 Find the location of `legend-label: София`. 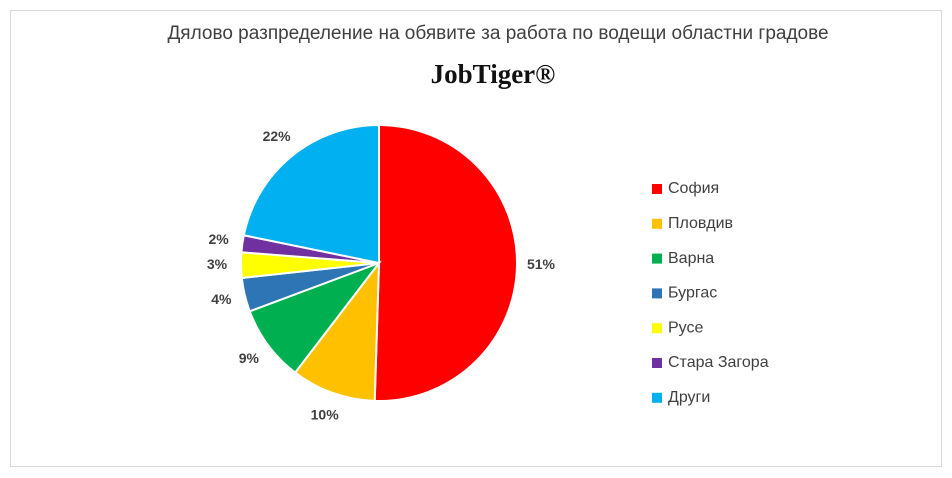

legend-label: София is located at coordinates (693, 188).